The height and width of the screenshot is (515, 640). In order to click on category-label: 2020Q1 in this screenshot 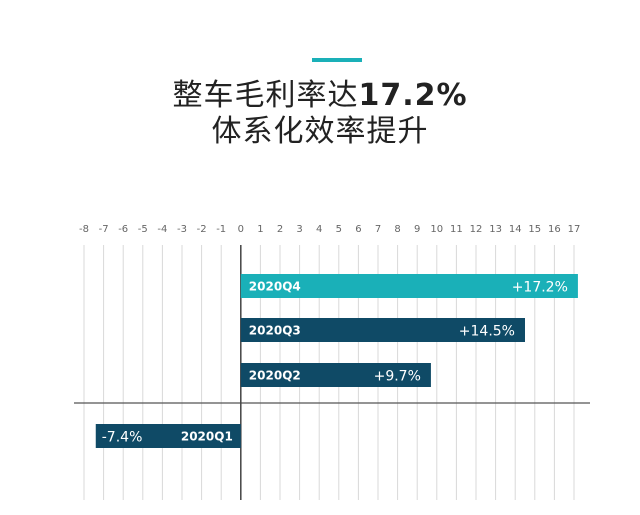, I will do `click(207, 437)`.